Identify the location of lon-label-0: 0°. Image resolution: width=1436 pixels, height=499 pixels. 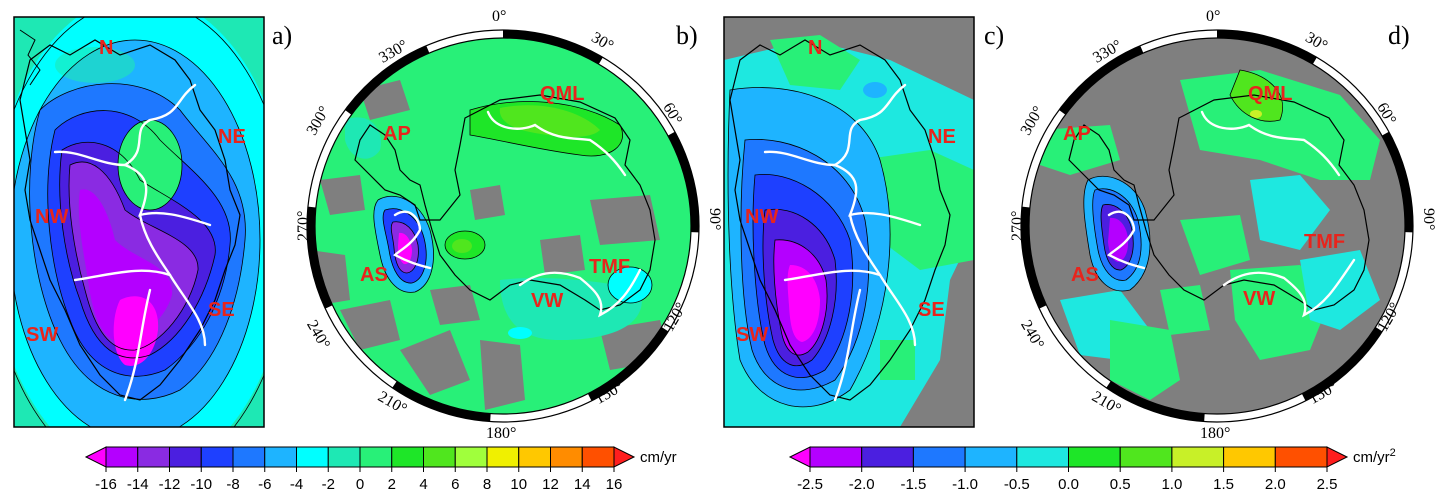
(499, 16).